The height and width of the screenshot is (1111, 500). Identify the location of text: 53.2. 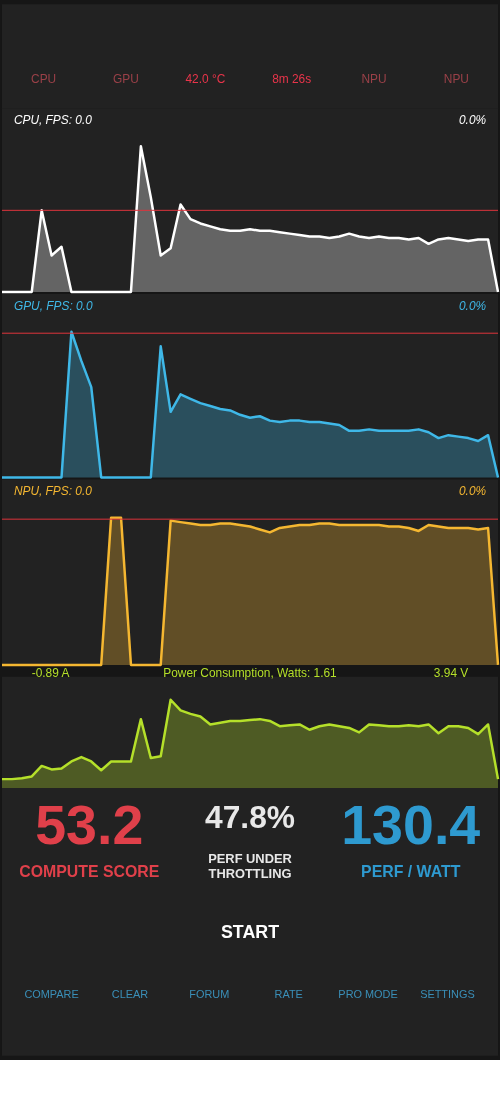
(89, 825).